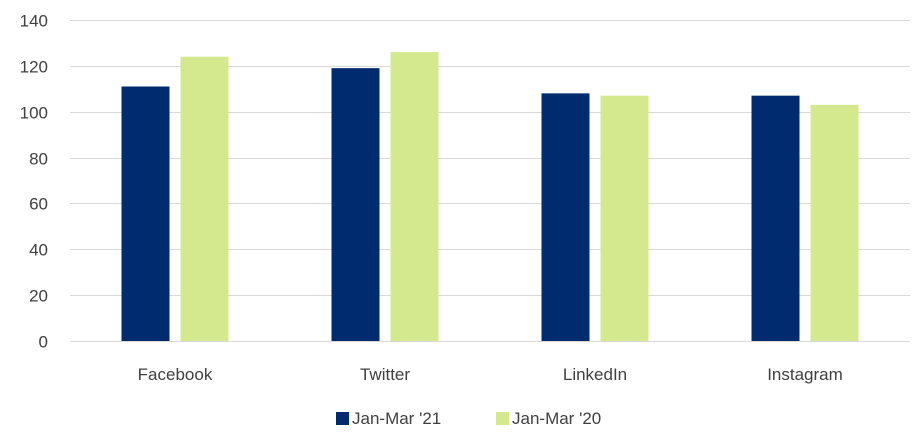 The image size is (922, 437). Describe the element at coordinates (38, 204) in the screenshot. I see `y-tick-label: 60` at that location.